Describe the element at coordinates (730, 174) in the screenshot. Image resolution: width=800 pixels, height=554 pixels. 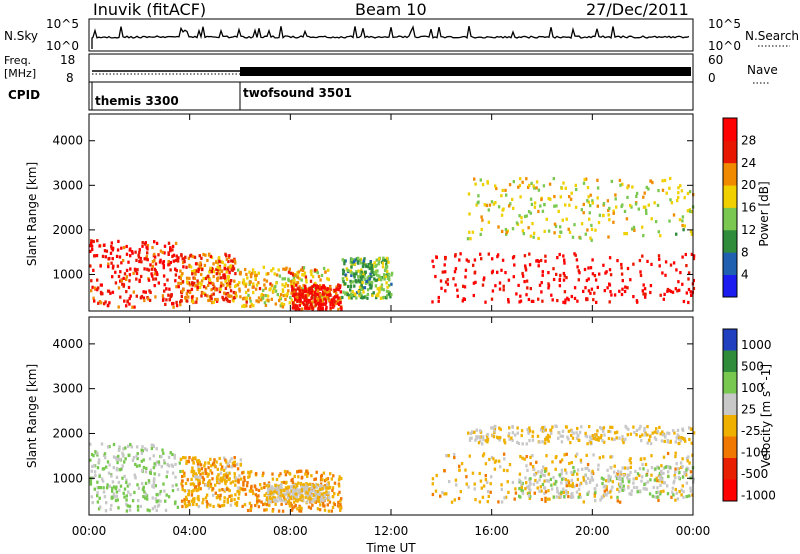
I see `power-cbar-swatch` at that location.